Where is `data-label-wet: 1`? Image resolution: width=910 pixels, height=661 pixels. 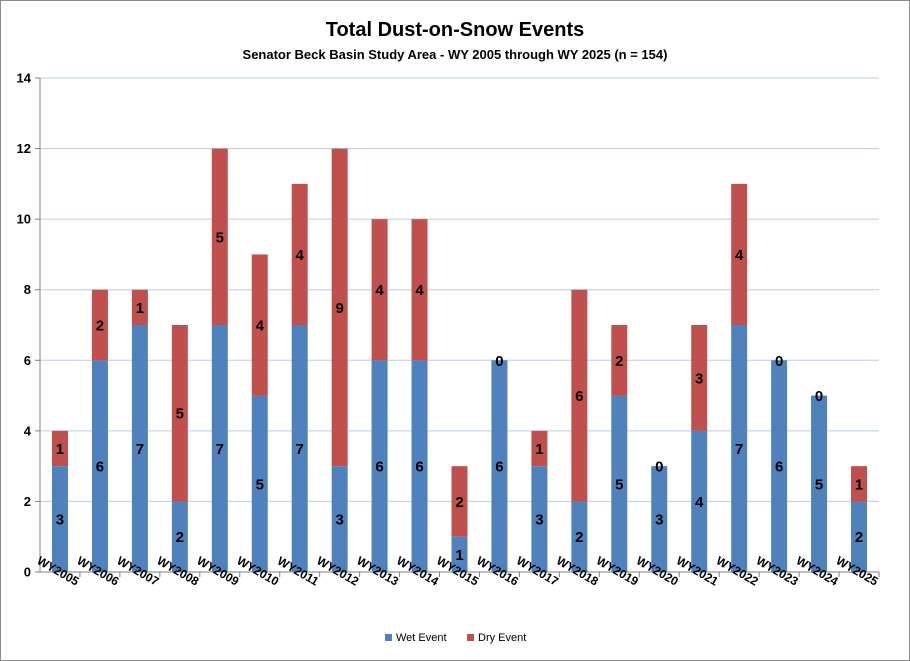
data-label-wet: 1 is located at coordinates (459, 555).